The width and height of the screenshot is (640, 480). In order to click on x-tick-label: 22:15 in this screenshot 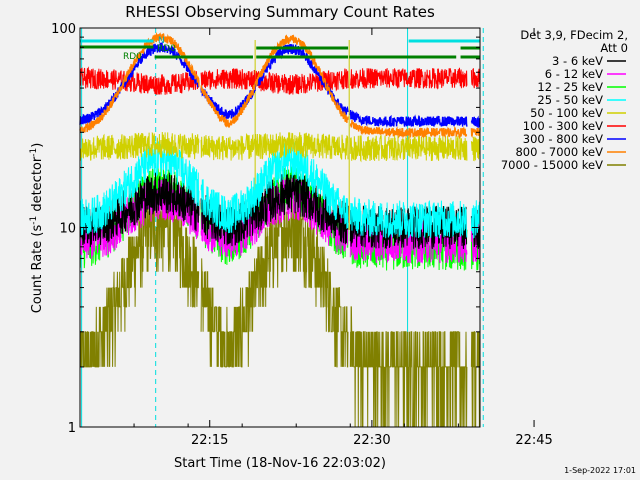, I will do `click(209, 440)`.